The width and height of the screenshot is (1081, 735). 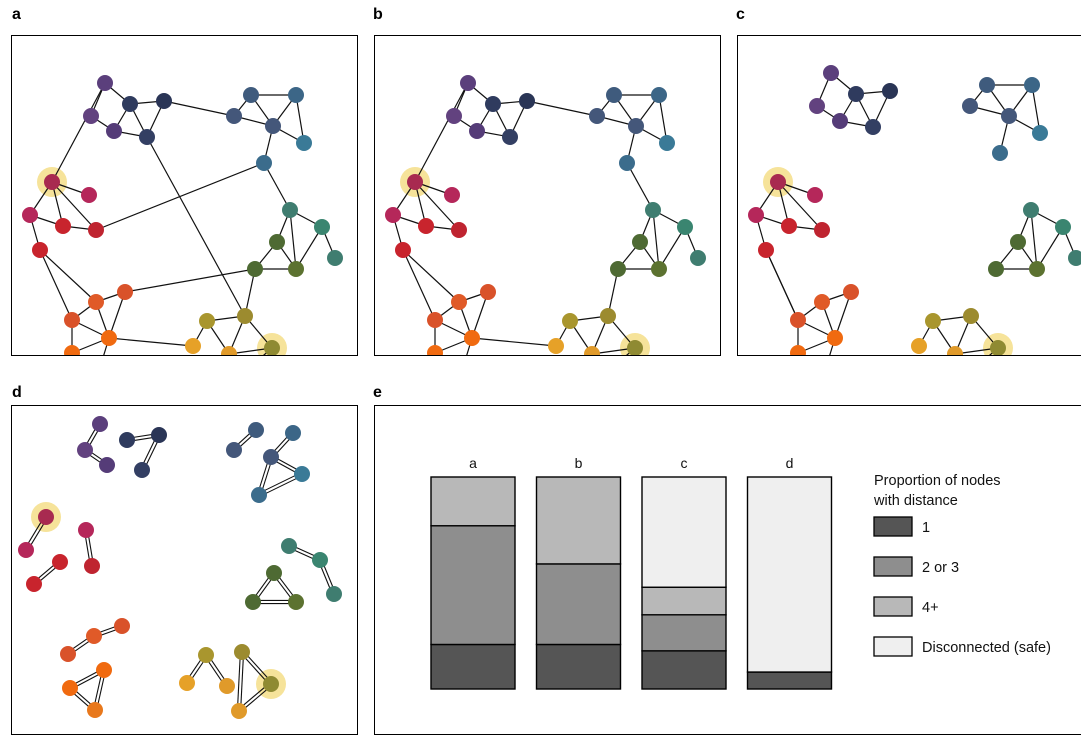 I want to click on network-panel-c, so click(x=909, y=195).